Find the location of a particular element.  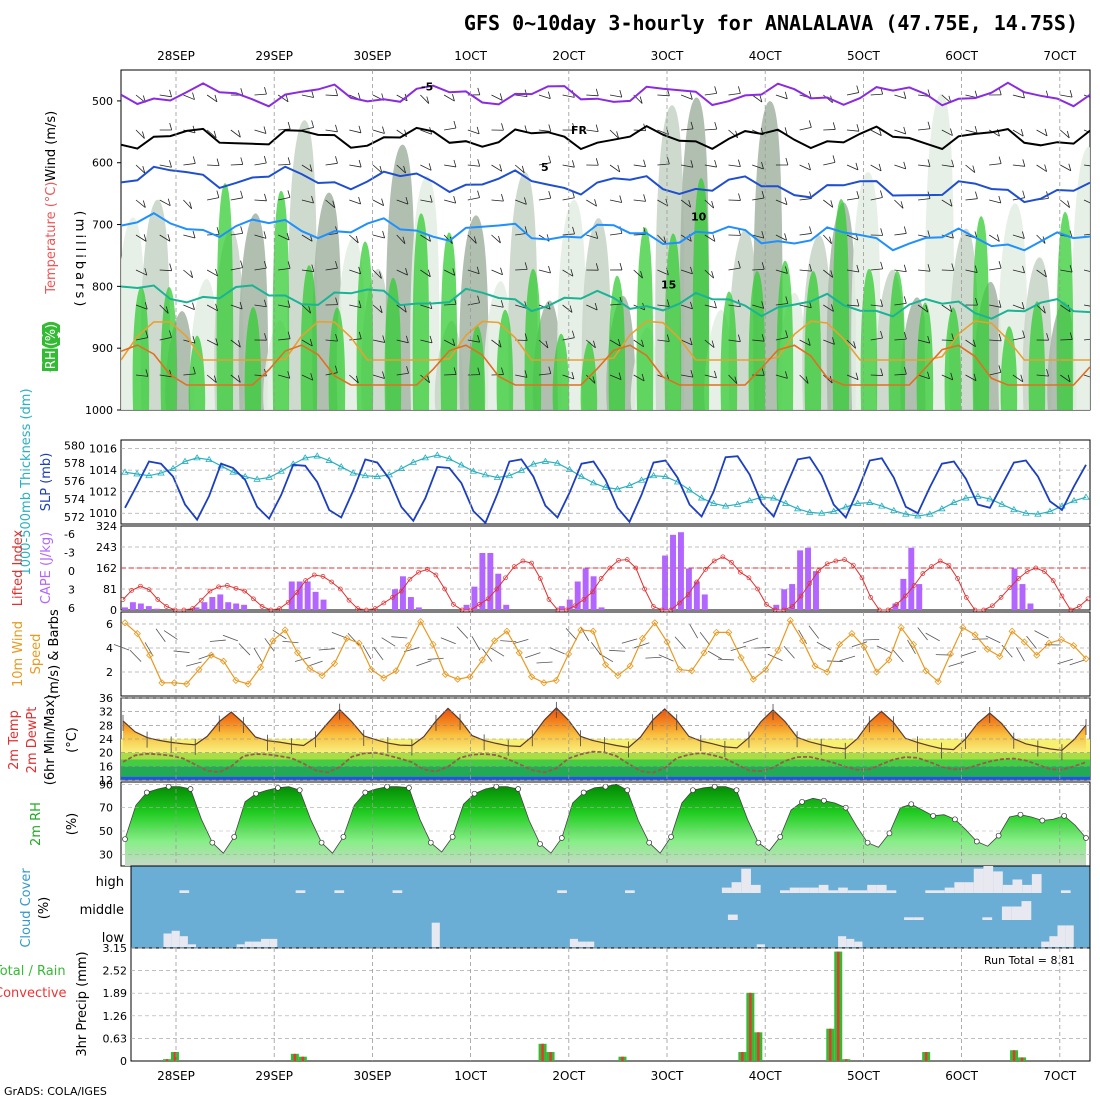

wind-speed-line is located at coordinates (605, 652).